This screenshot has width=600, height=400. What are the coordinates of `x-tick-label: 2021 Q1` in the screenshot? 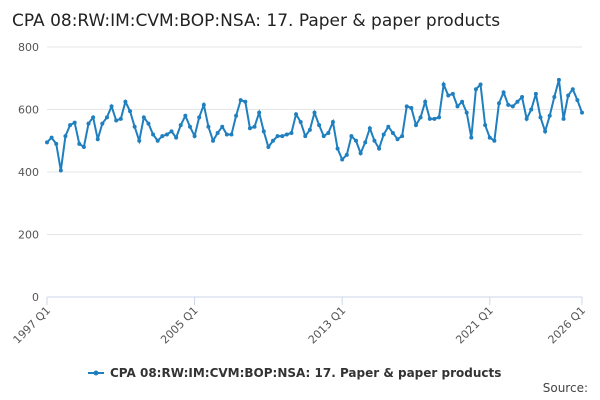 It's located at (474, 325).